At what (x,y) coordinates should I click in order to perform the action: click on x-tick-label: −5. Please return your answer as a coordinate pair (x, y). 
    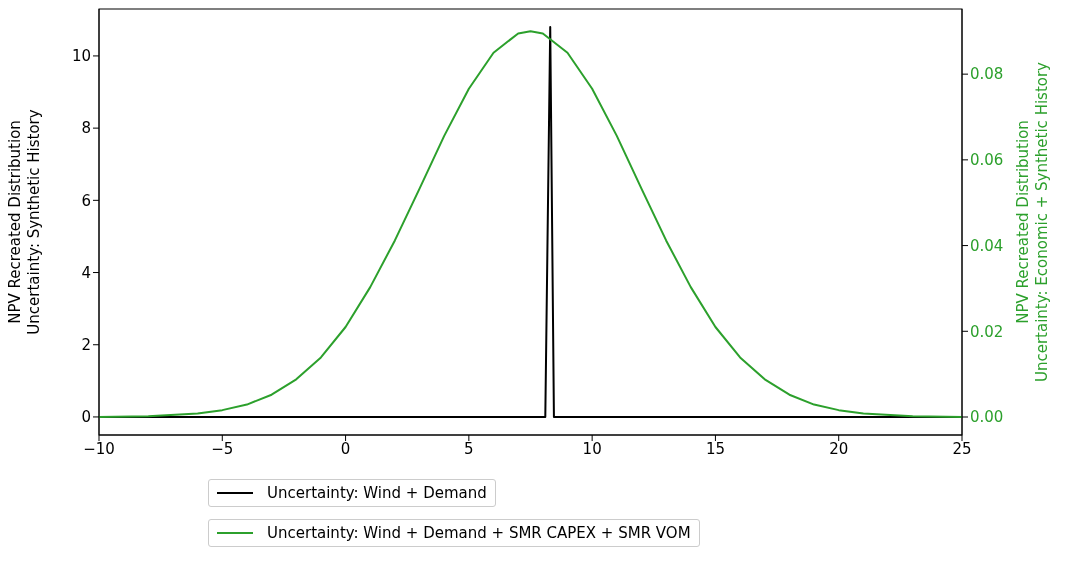
    Looking at the image, I should click on (222, 448).